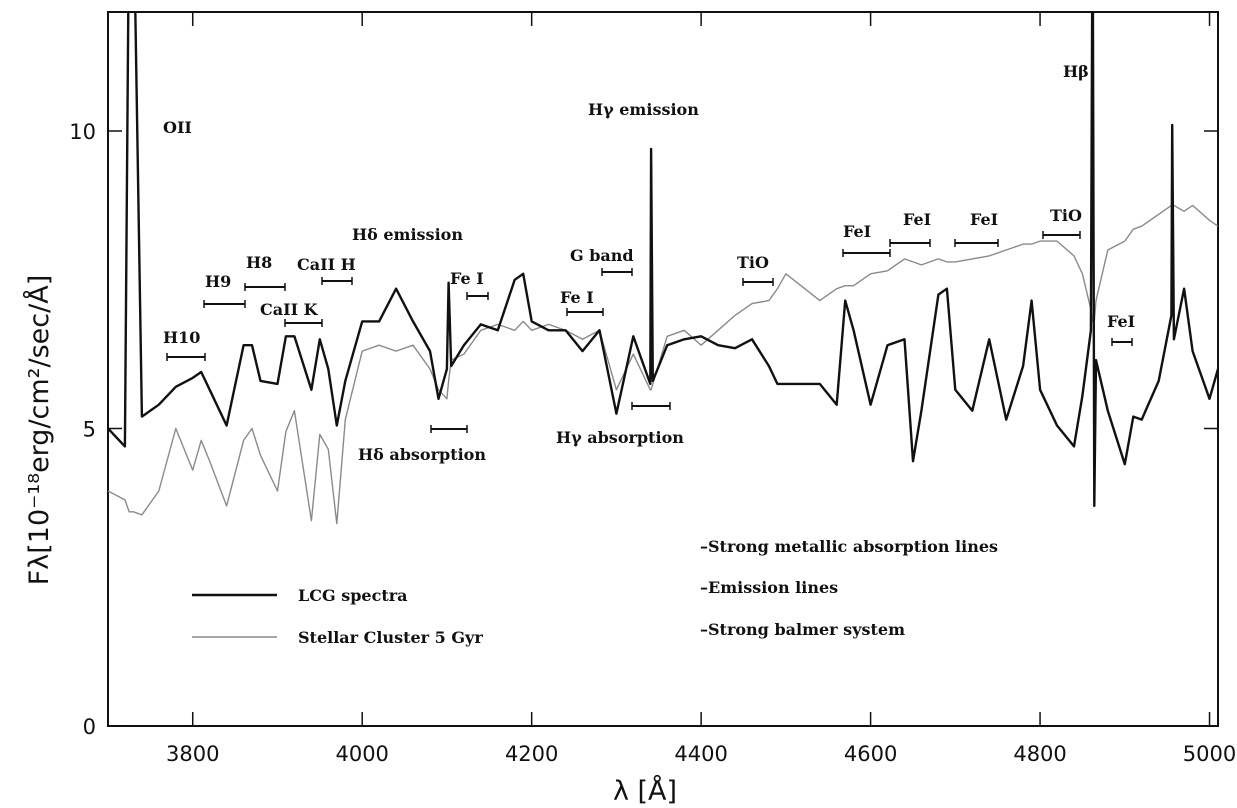 This screenshot has width=1237, height=808. I want to click on x-tick-label: 4800, so click(1039, 754).